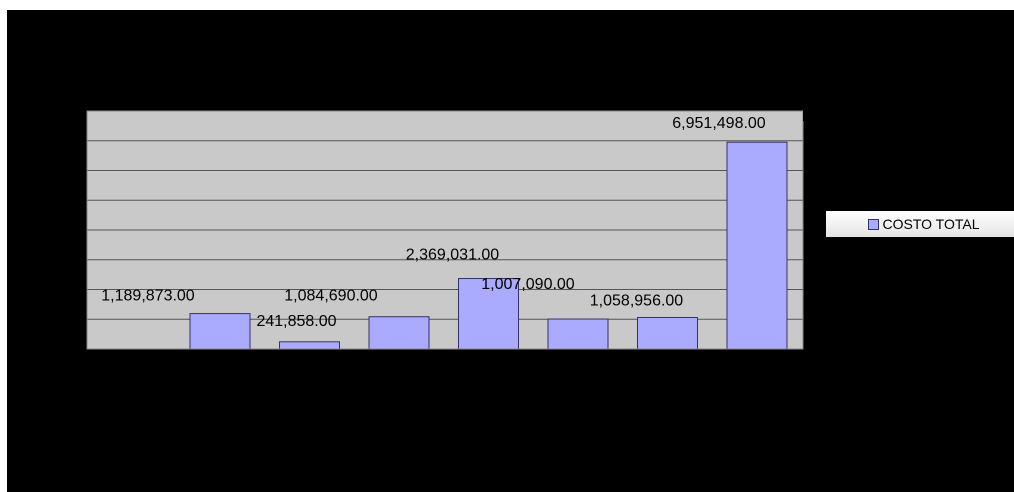 The width and height of the screenshot is (1014, 492). Describe the element at coordinates (637, 300) in the screenshot. I see `data-label: 1,058,956.00` at that location.